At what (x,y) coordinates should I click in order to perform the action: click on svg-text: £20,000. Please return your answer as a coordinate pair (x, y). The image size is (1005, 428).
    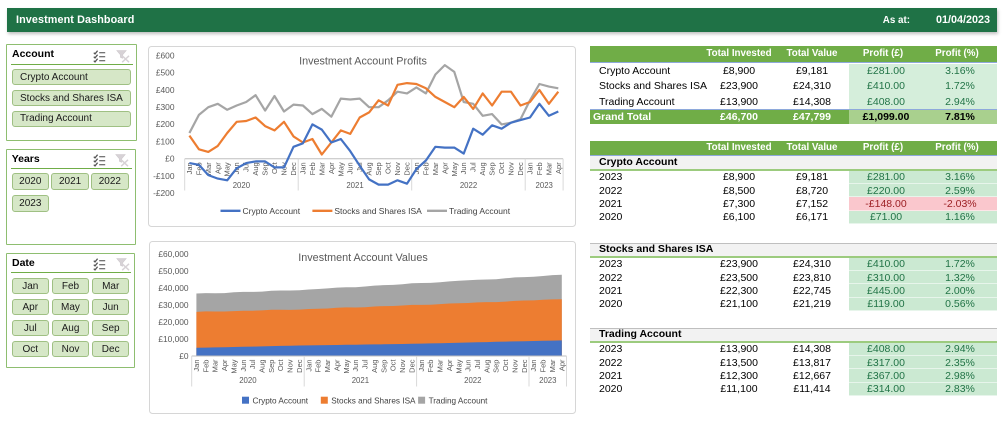
    Looking at the image, I should click on (173, 322).